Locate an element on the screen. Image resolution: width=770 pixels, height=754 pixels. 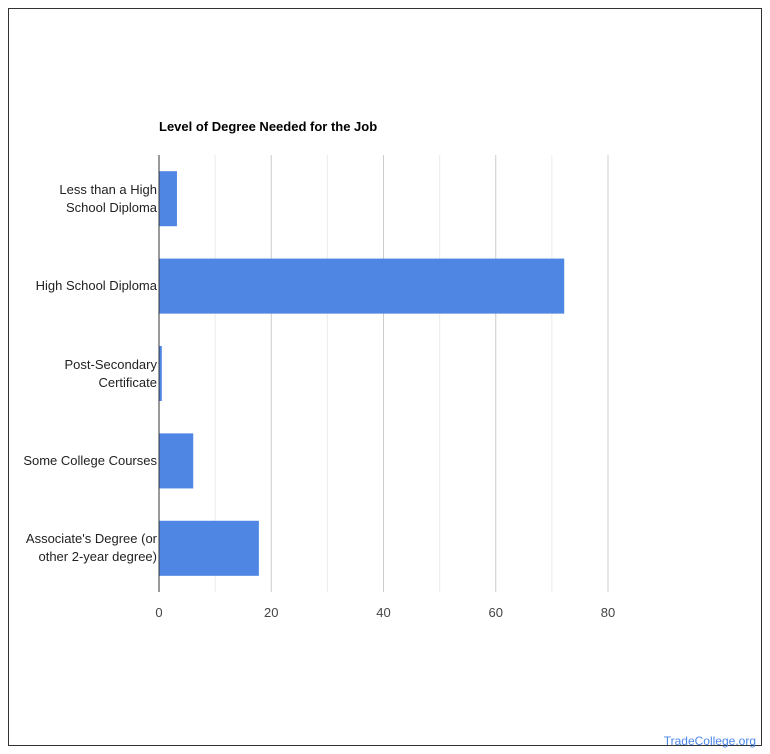
category-label: High School Diploma is located at coordinates (78, 286).